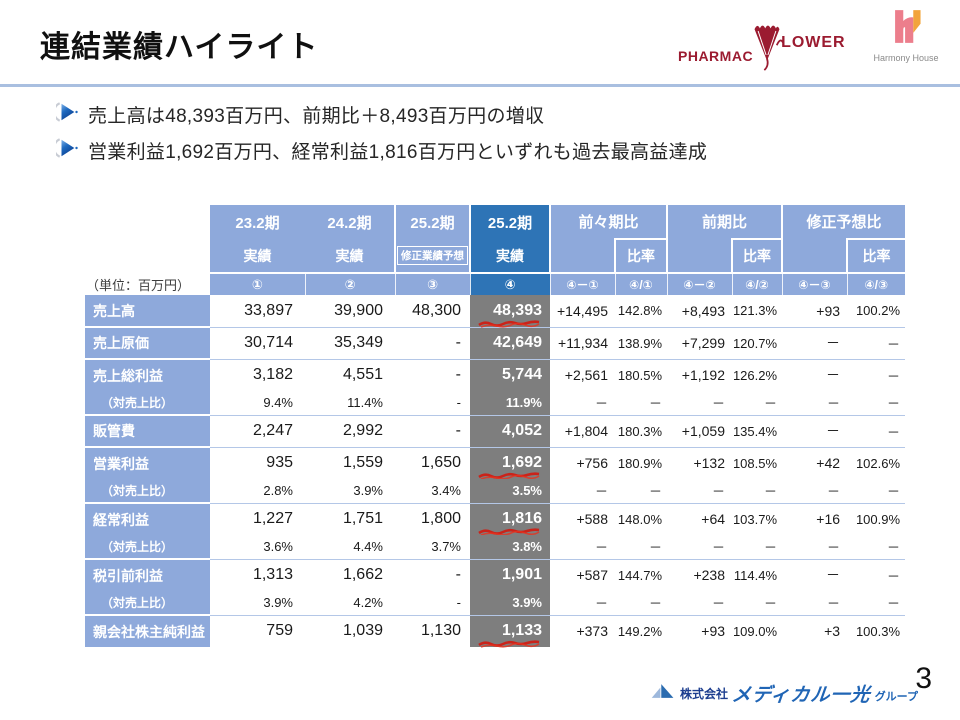 Image resolution: width=960 pixels, height=720 pixels. I want to click on diff-cell: +587, so click(582, 575).